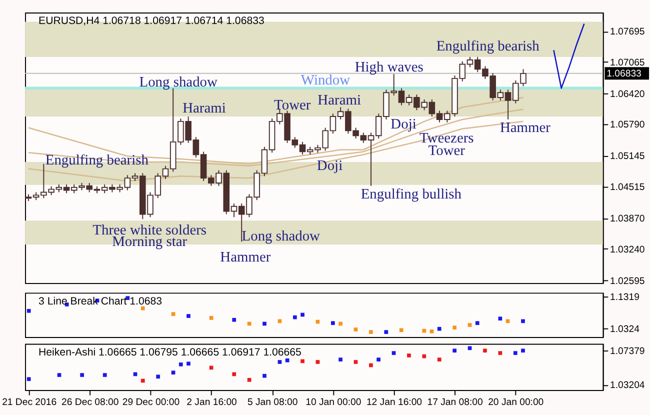  What do you see at coordinates (325, 80) in the screenshot?
I see `ref-line-label: Window` at bounding box center [325, 80].